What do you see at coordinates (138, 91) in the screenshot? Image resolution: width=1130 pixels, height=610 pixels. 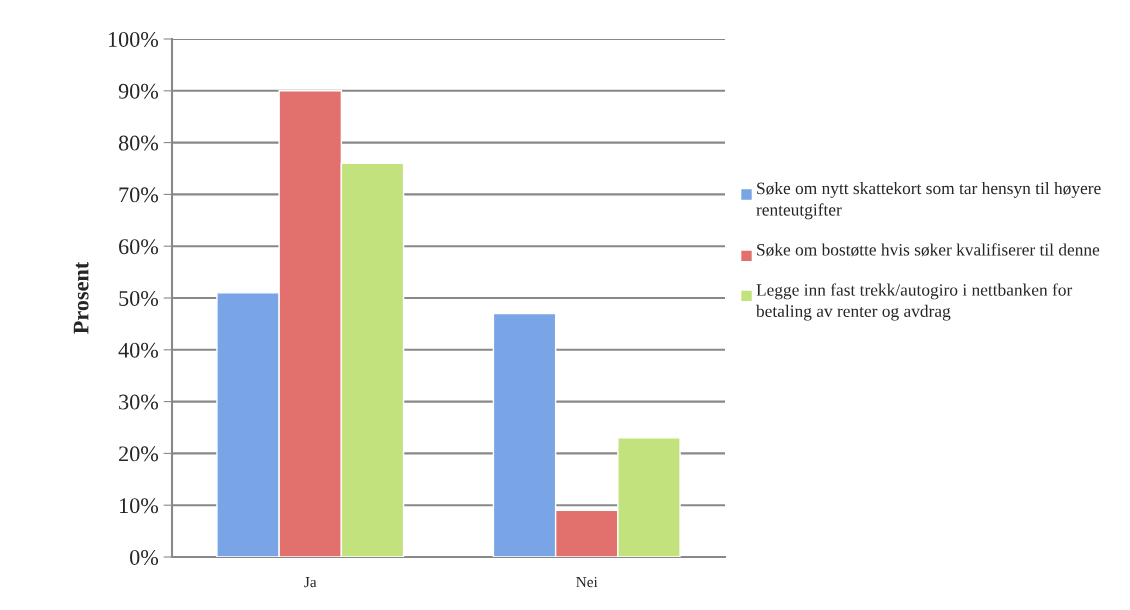 I see `y-tick-label: 90%` at bounding box center [138, 91].